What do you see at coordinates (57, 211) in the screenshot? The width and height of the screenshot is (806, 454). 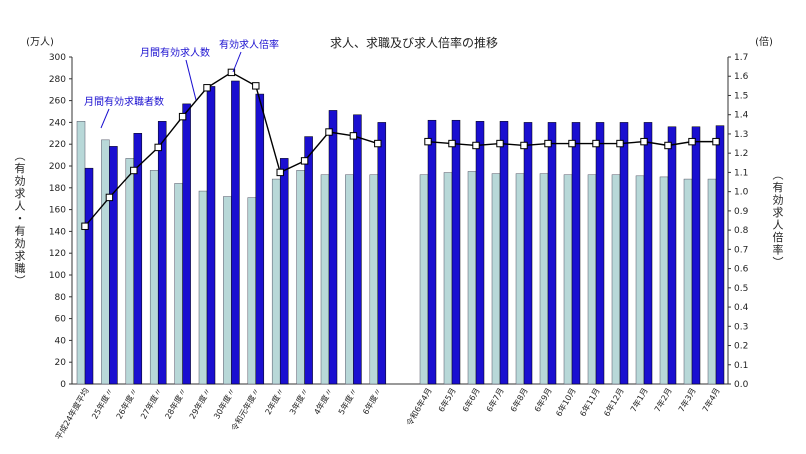 I see `left-tick-label: 160` at bounding box center [57, 211].